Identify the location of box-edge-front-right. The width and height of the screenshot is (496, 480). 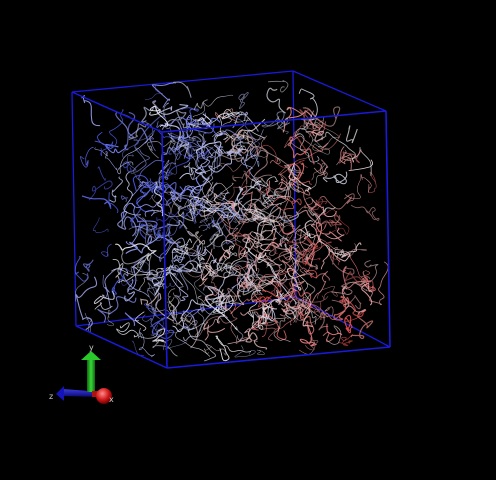
(388, 229).